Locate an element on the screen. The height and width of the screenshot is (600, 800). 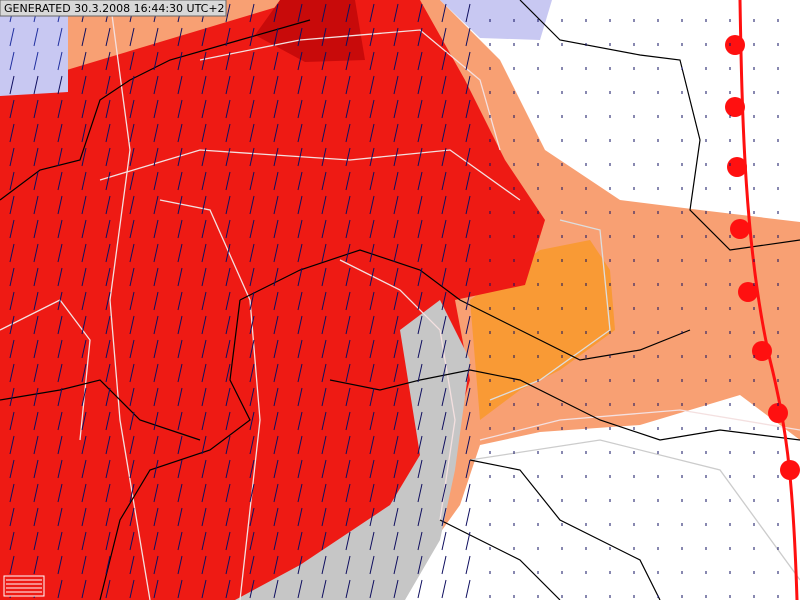
dark-red-area is located at coordinates (310, 31).